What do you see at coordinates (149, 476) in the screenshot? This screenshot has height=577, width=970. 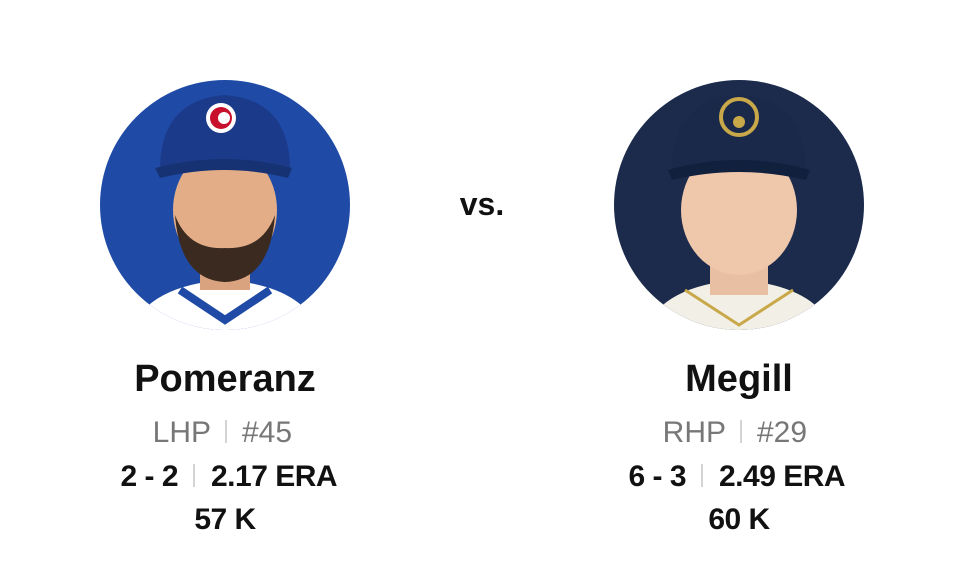 I see `player-record: 2 - 2` at bounding box center [149, 476].